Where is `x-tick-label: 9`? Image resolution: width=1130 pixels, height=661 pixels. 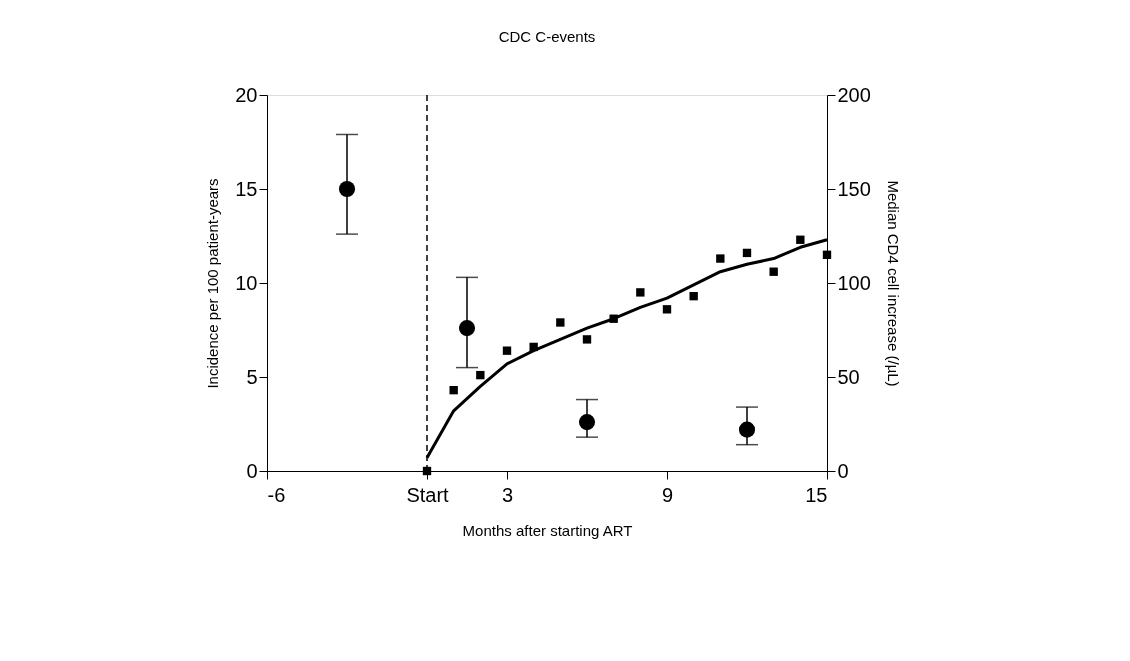
x-tick-label: 9 is located at coordinates (667, 494).